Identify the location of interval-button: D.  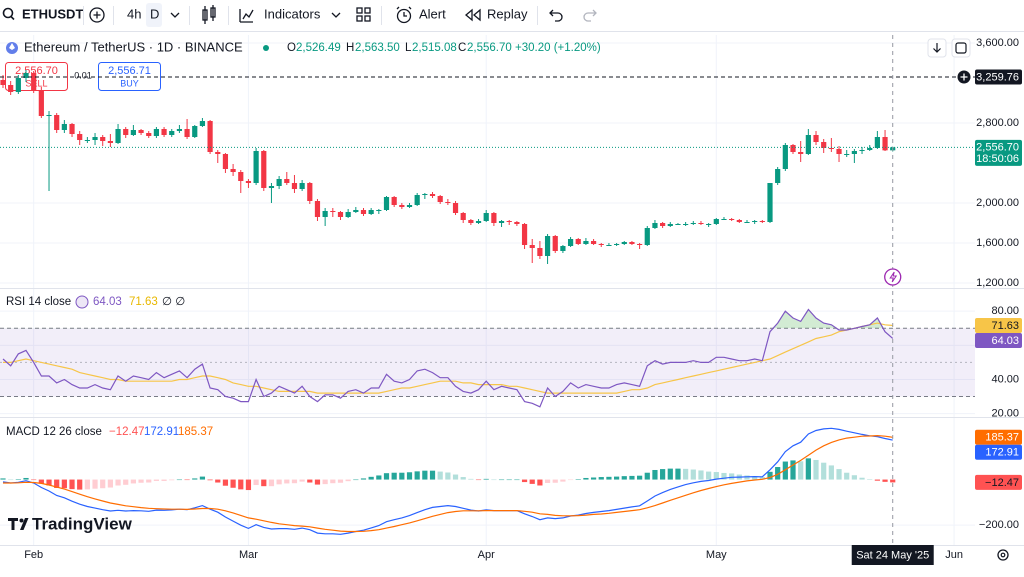
(154, 13).